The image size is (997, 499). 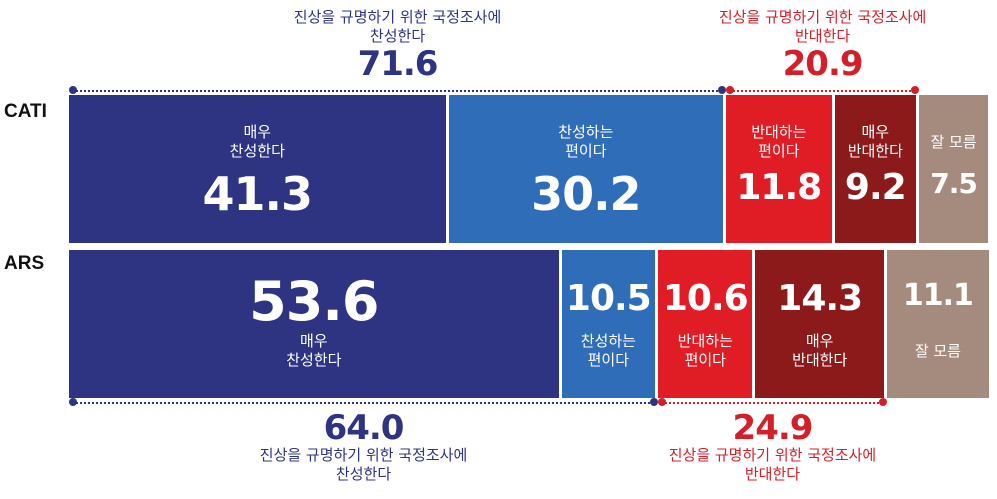 I want to click on bar-ars-disagree: 반대하는 편이다 10.6, so click(x=707, y=324).